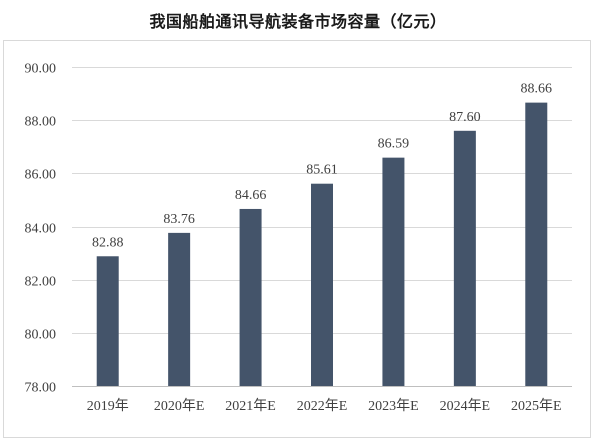 The height and width of the screenshot is (443, 596). Describe the element at coordinates (41, 335) in the screenshot. I see `y-tick-label: 80.00` at that location.